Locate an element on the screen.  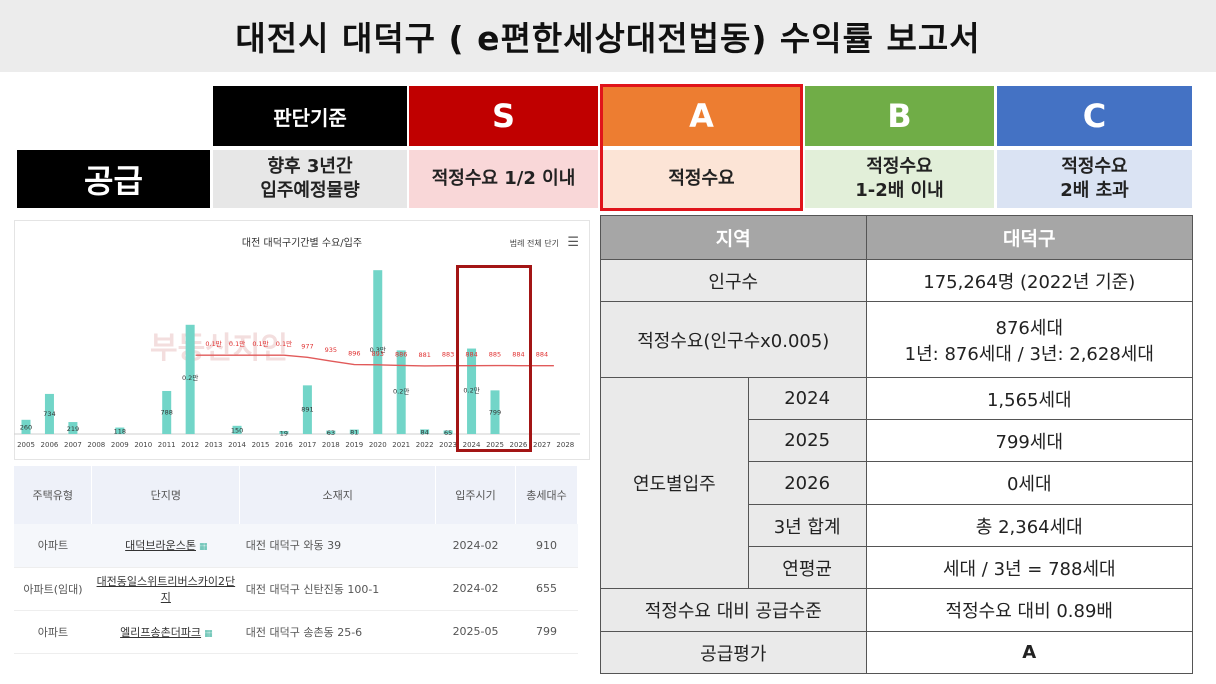
x-tick-label: 2005 is located at coordinates (26, 445).